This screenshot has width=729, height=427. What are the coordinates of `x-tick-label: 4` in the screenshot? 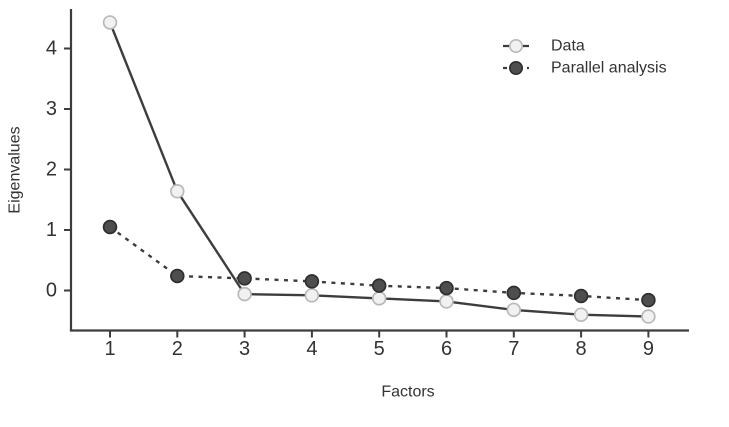 It's located at (311, 349).